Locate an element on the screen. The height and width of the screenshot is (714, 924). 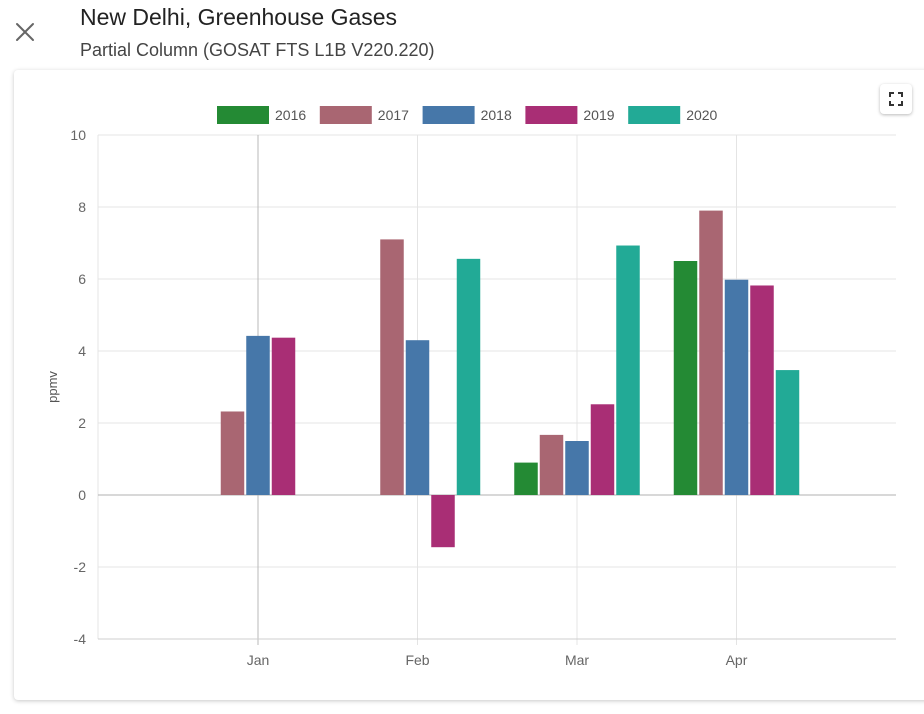
close-icon is located at coordinates (25, 32).